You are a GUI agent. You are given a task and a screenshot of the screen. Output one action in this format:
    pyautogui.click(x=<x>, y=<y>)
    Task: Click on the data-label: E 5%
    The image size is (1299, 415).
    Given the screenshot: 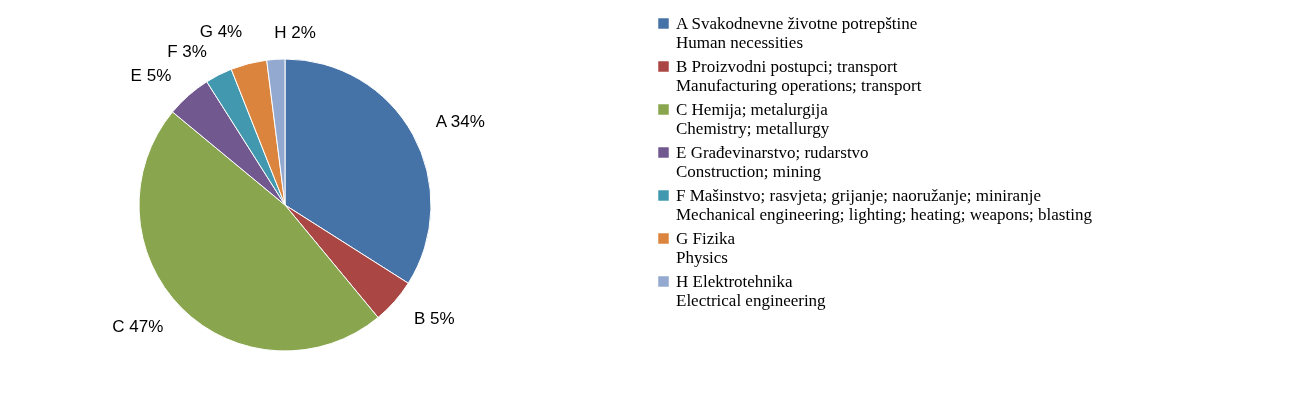 What is the action you would take?
    pyautogui.click(x=151, y=75)
    